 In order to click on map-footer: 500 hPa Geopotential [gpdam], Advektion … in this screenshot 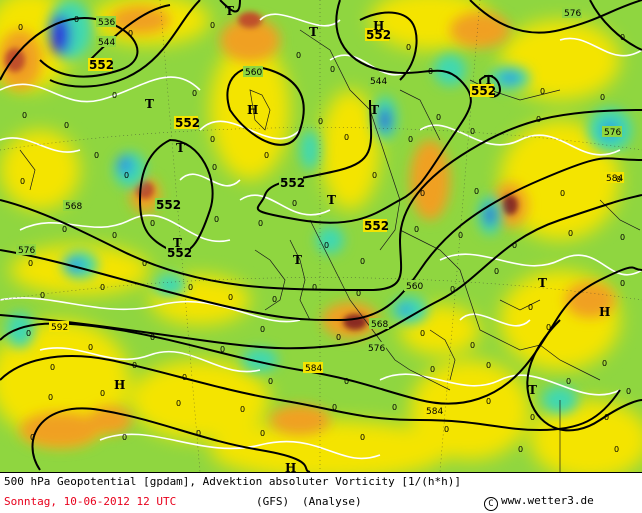, I will do `click(321, 492)`.